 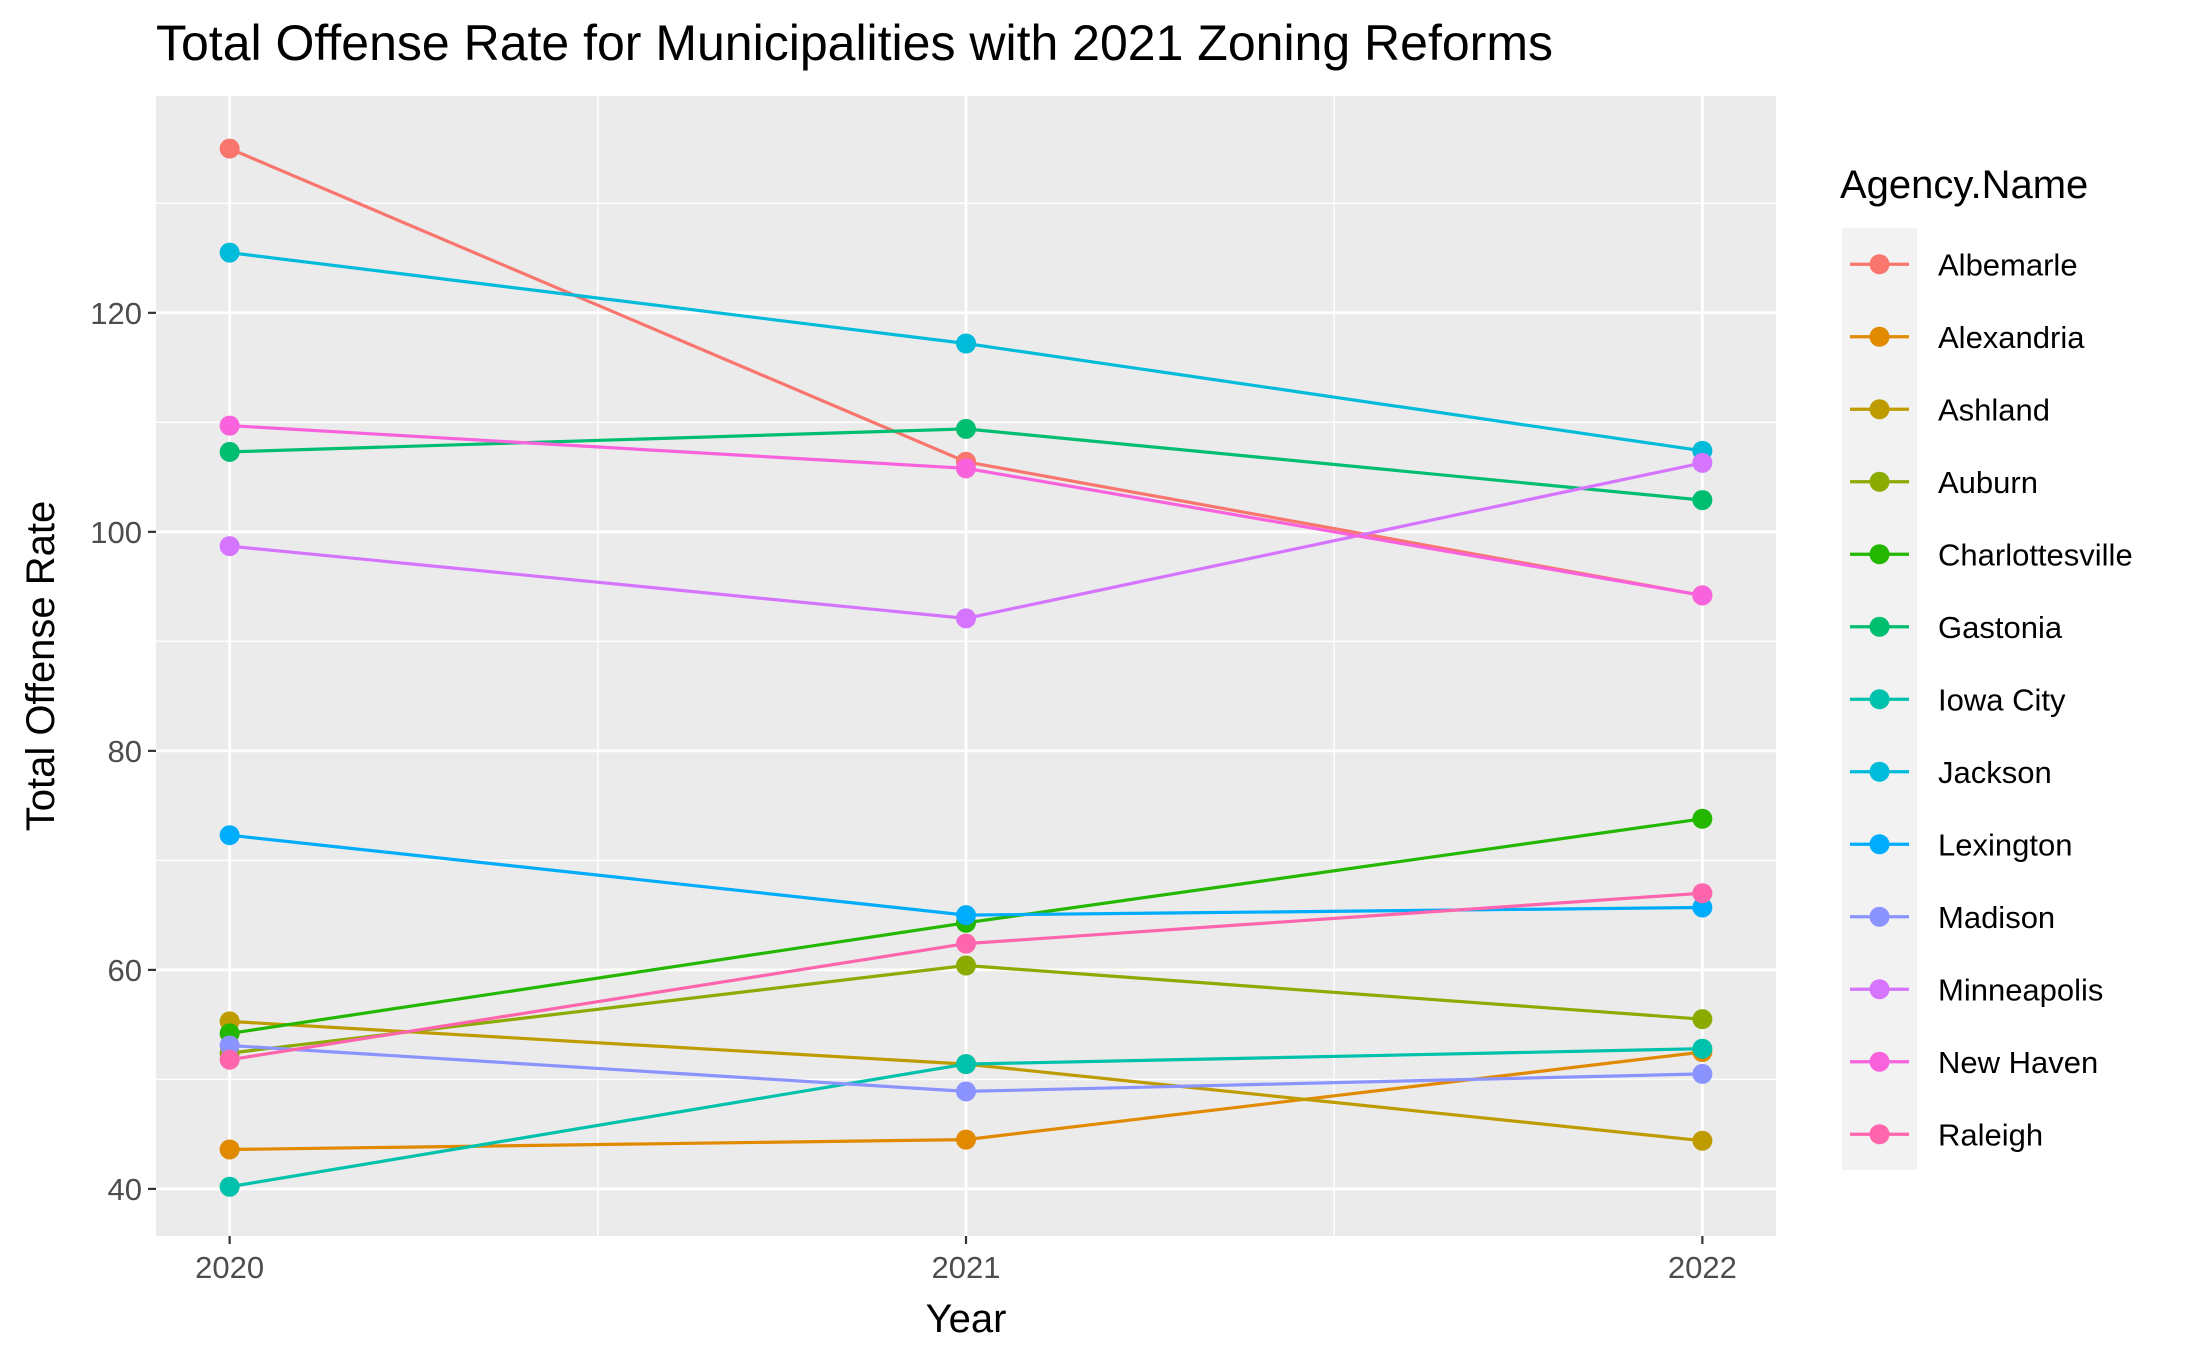 What do you see at coordinates (1996, 917) in the screenshot?
I see `legend-label: Madison` at bounding box center [1996, 917].